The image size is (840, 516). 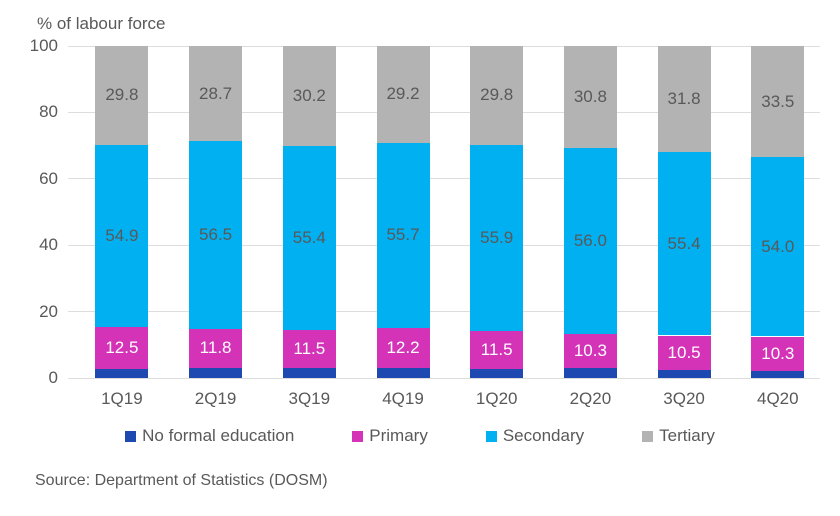 I want to click on y-tick-label-20: 20, so click(x=48, y=311).